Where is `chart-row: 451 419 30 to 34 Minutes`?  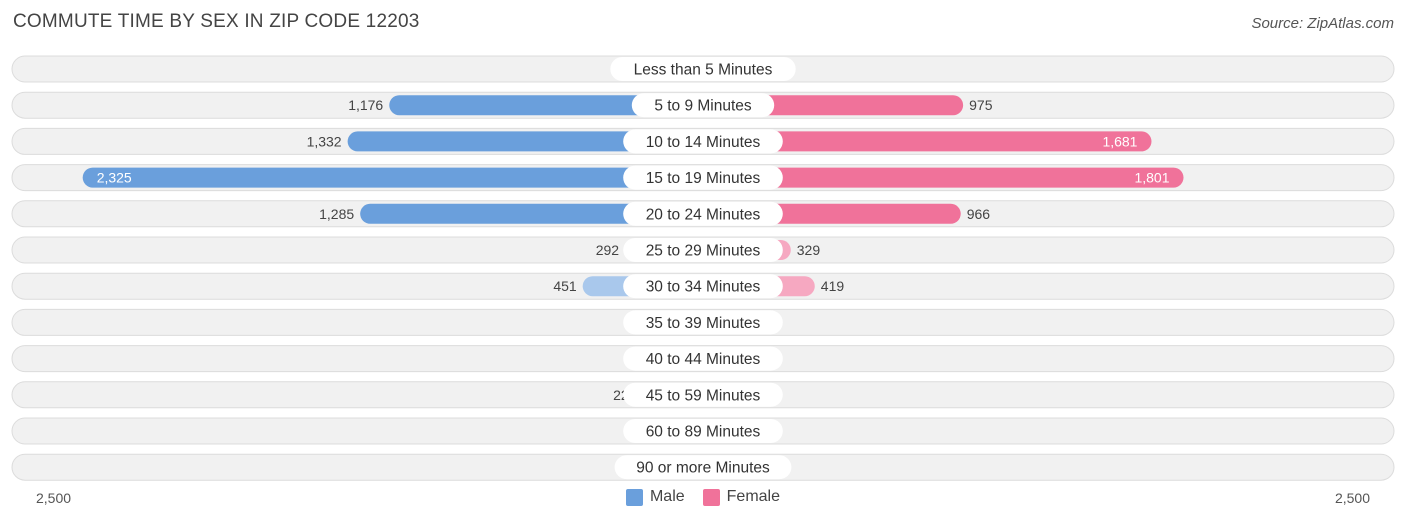 chart-row: 451 419 30 to 34 Minutes is located at coordinates (703, 286).